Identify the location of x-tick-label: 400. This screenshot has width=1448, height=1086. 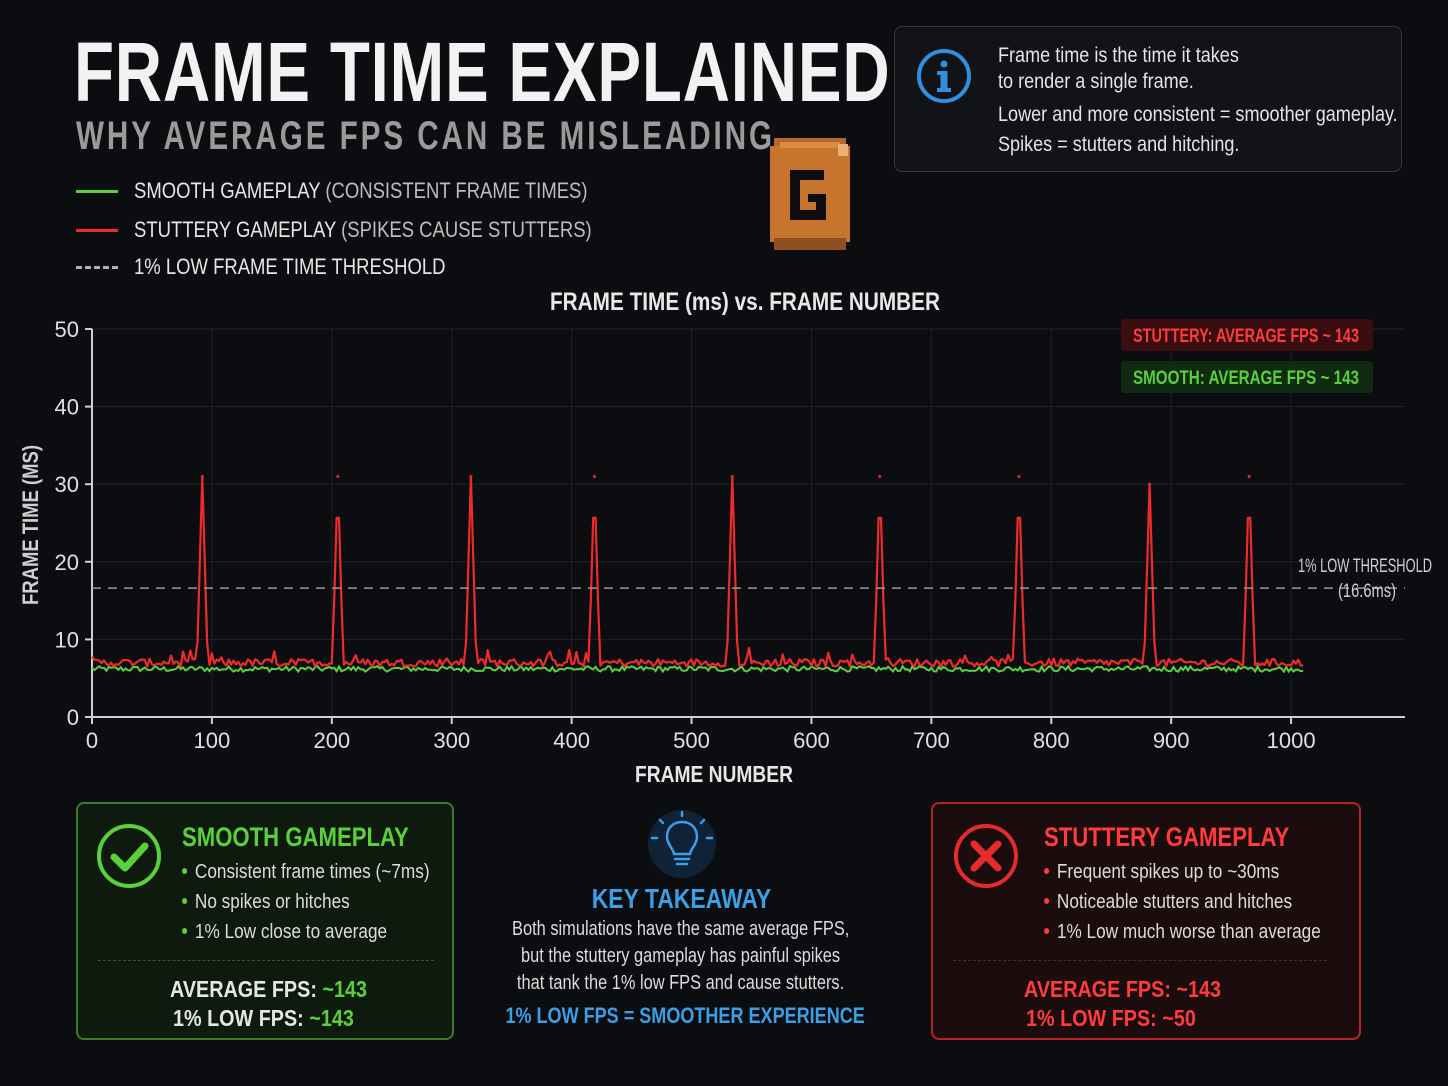
(571, 740).